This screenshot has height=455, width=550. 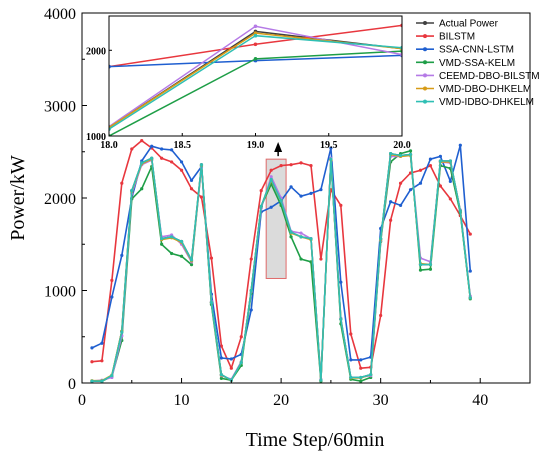 I want to click on legend-item: CEEMD-DBO-BILSTM, so click(x=478, y=76).